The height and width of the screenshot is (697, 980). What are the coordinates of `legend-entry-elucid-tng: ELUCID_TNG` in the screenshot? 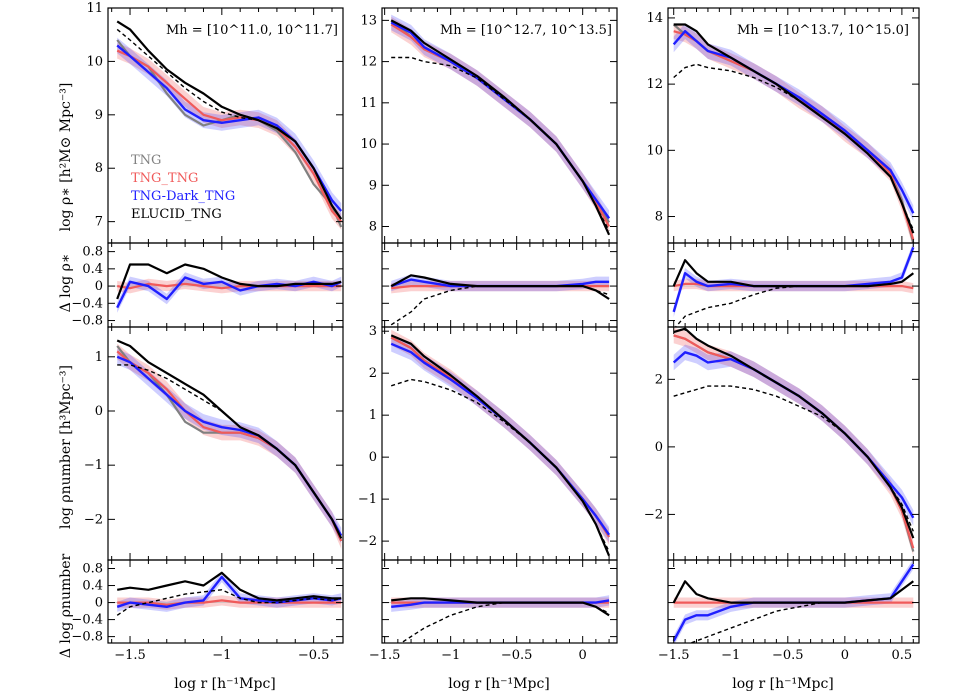 It's located at (176, 214).